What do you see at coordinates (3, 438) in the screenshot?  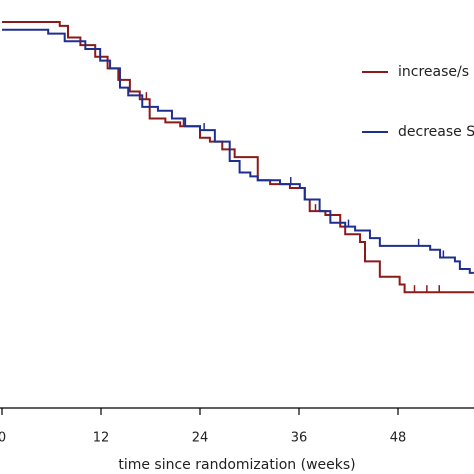 I see `x-tick-label: 0` at bounding box center [3, 438].